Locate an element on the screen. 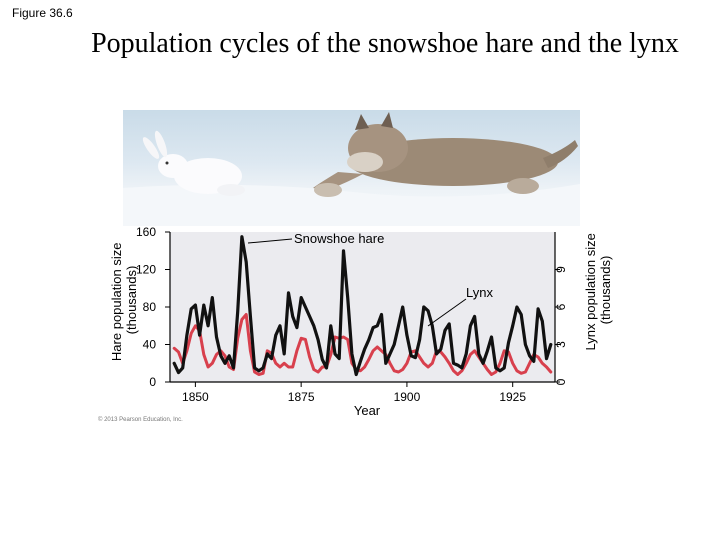 This screenshot has width=720, height=540. hare-figure is located at coordinates (193, 163).